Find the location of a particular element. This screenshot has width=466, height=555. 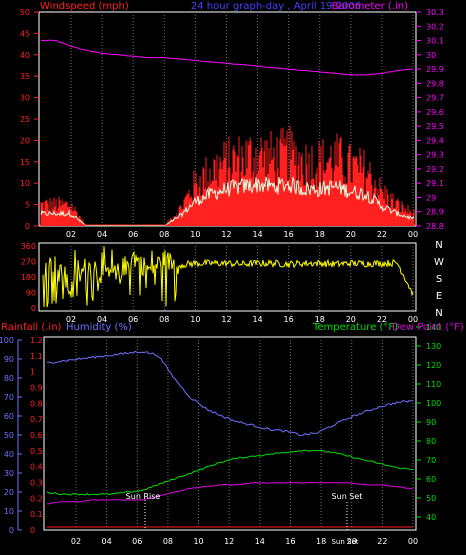

humidity-line is located at coordinates (230, 393).